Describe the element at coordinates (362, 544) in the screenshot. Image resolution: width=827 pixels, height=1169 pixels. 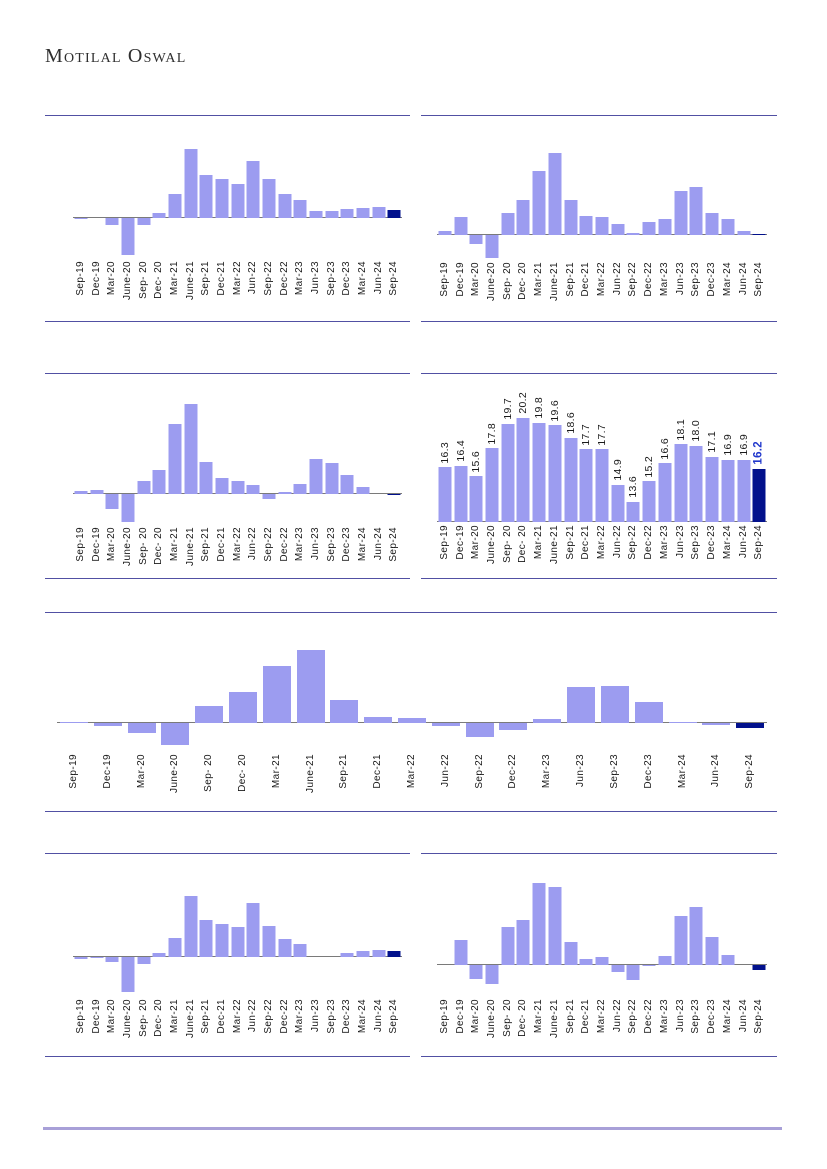
I see `x-axis-label: Mar-24` at that location.